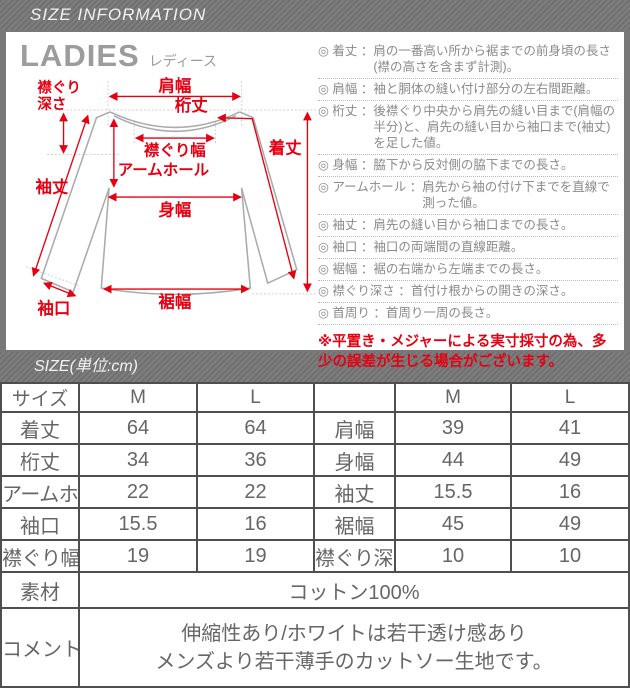 This screenshot has width=630, height=688. What do you see at coordinates (468, 314) in the screenshot?
I see `legend-item-kubimawari: ◎ 首周り ： 首周り一周の長さ。` at bounding box center [468, 314].